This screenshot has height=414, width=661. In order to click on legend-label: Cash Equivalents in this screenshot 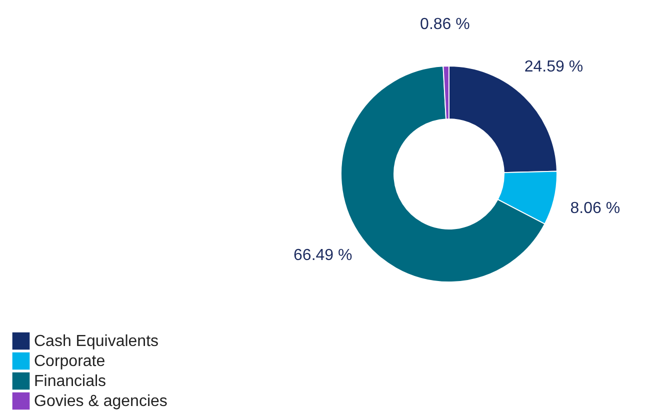, I will do `click(96, 341)`.